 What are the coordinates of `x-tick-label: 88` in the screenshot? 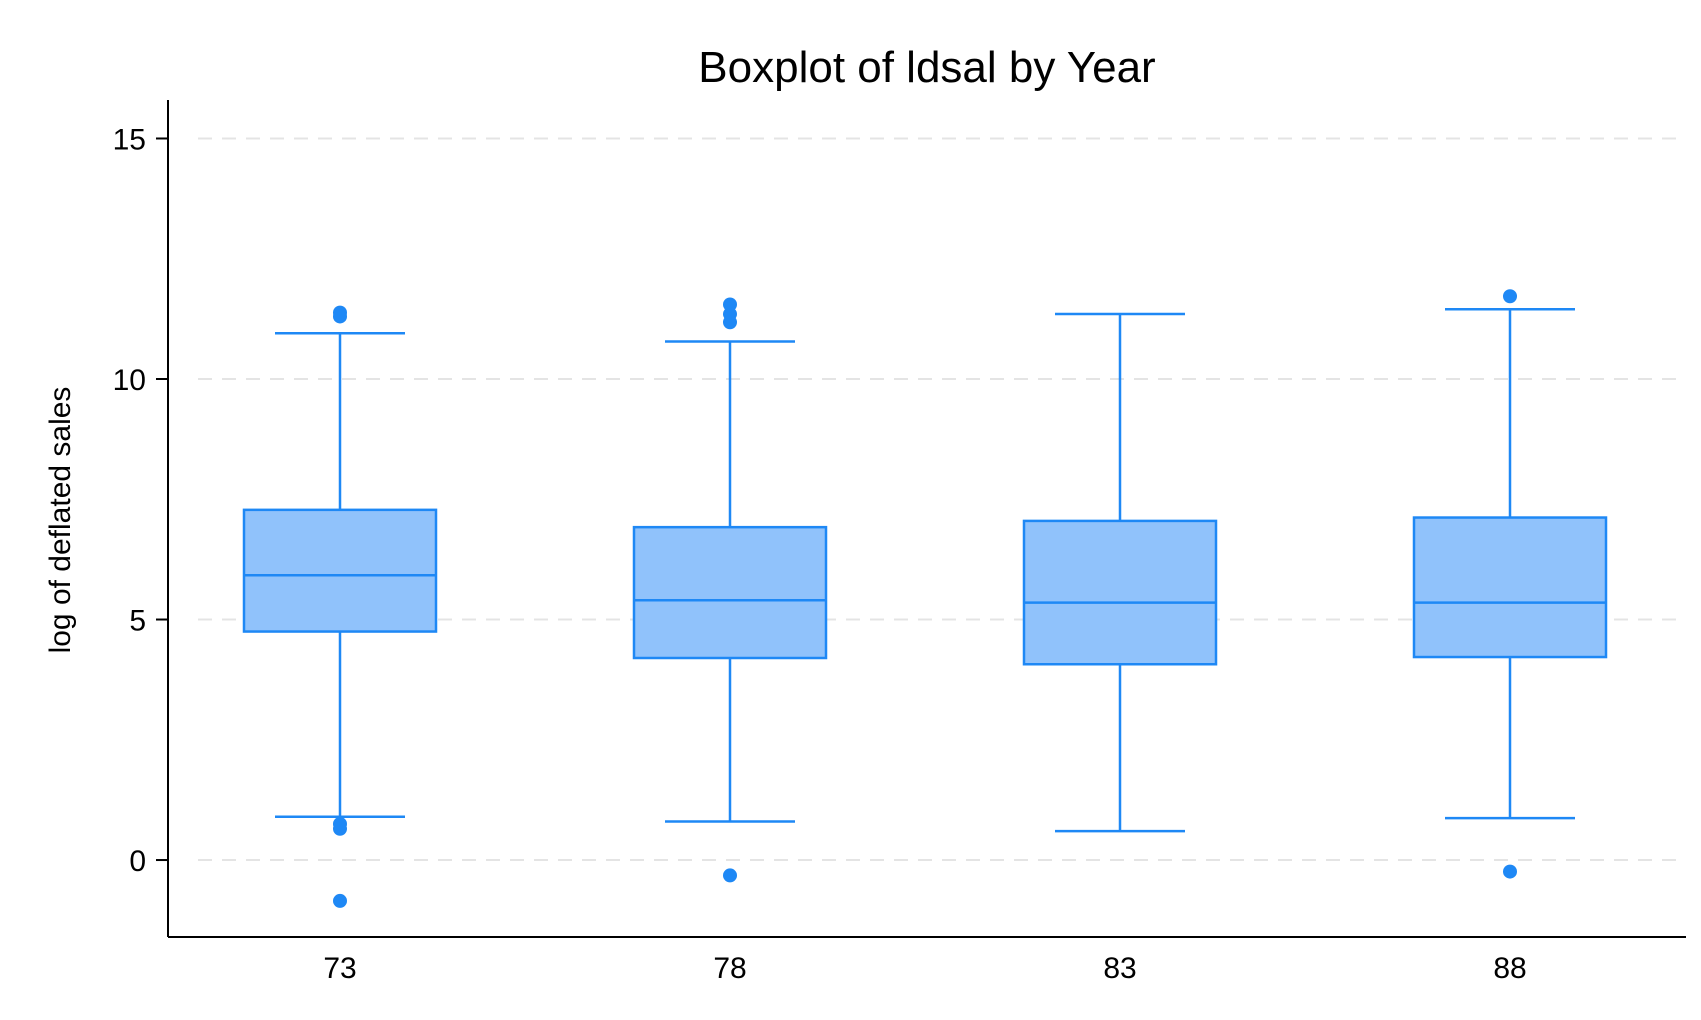 It's located at (1509, 968).